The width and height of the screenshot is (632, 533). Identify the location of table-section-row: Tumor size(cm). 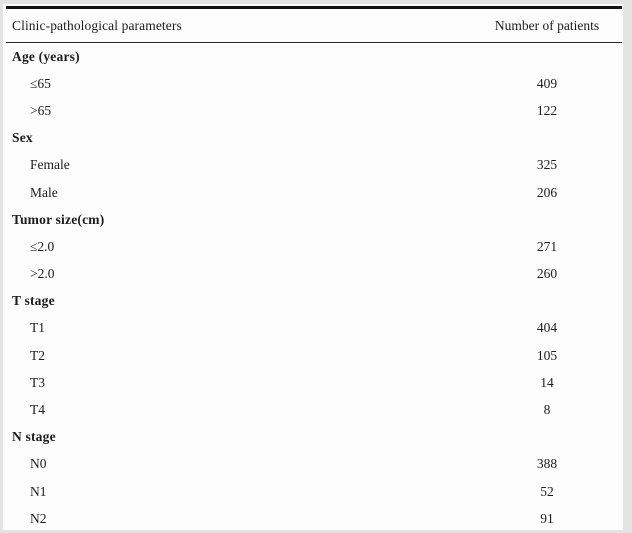
(314, 219).